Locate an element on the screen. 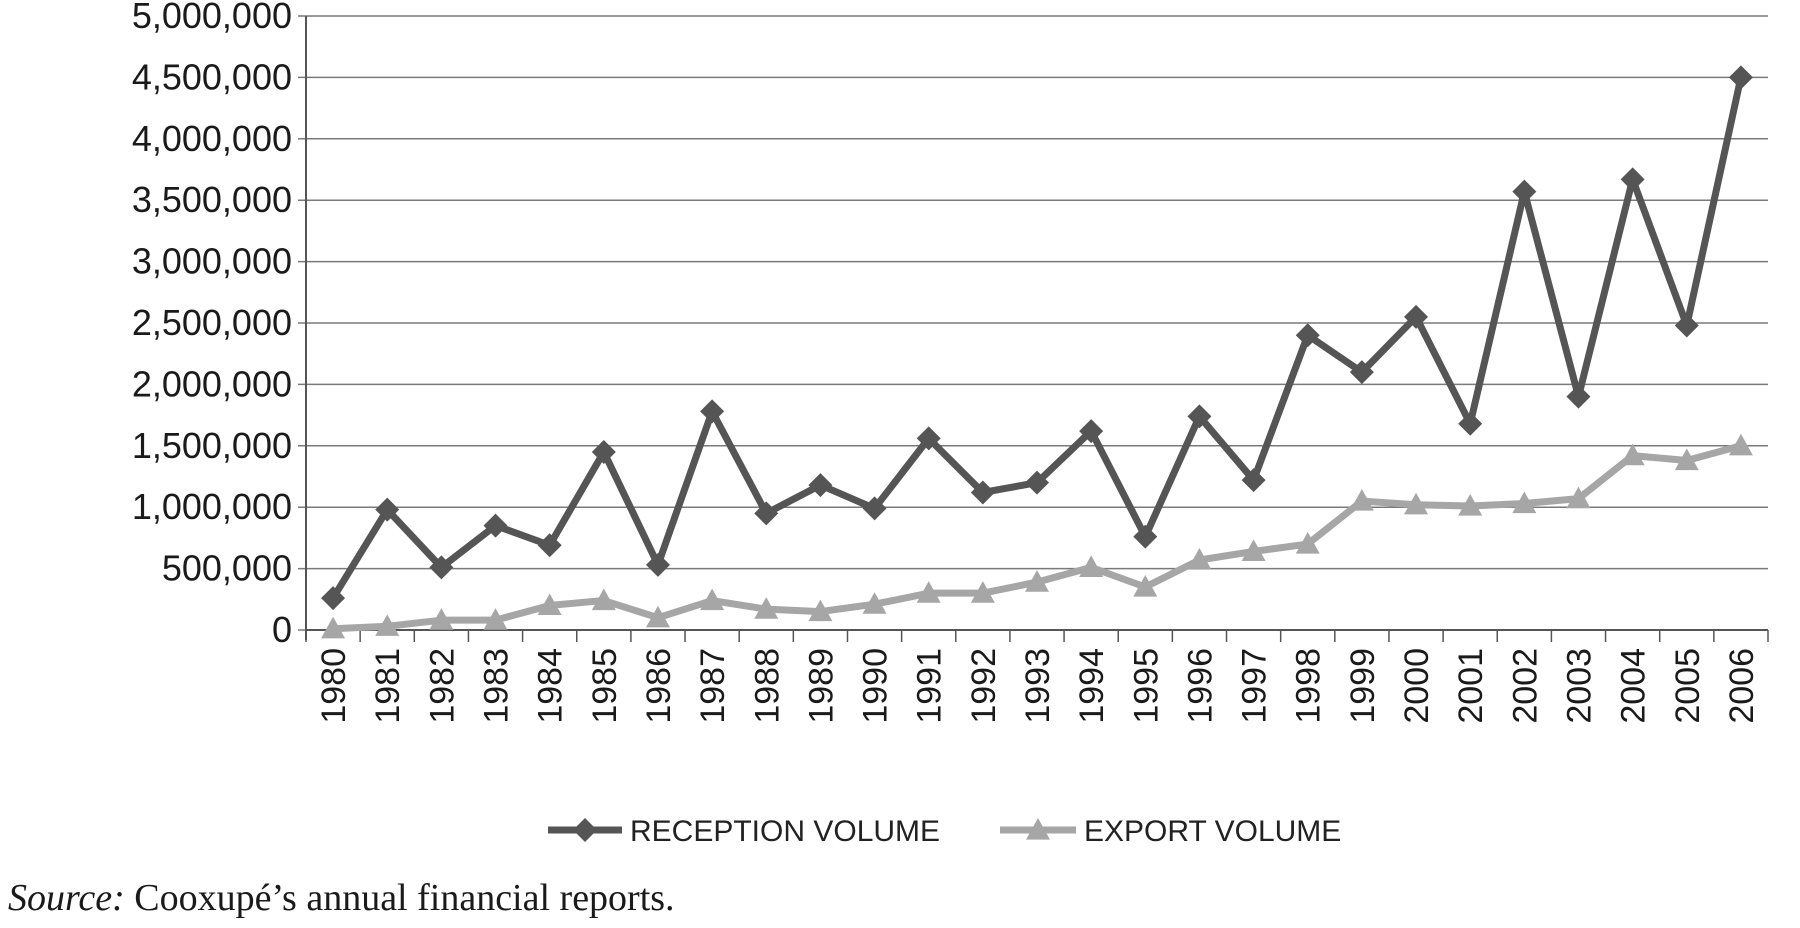 This screenshot has height=928, width=1800. y-tick-label: 4,500,000 is located at coordinates (212, 76).